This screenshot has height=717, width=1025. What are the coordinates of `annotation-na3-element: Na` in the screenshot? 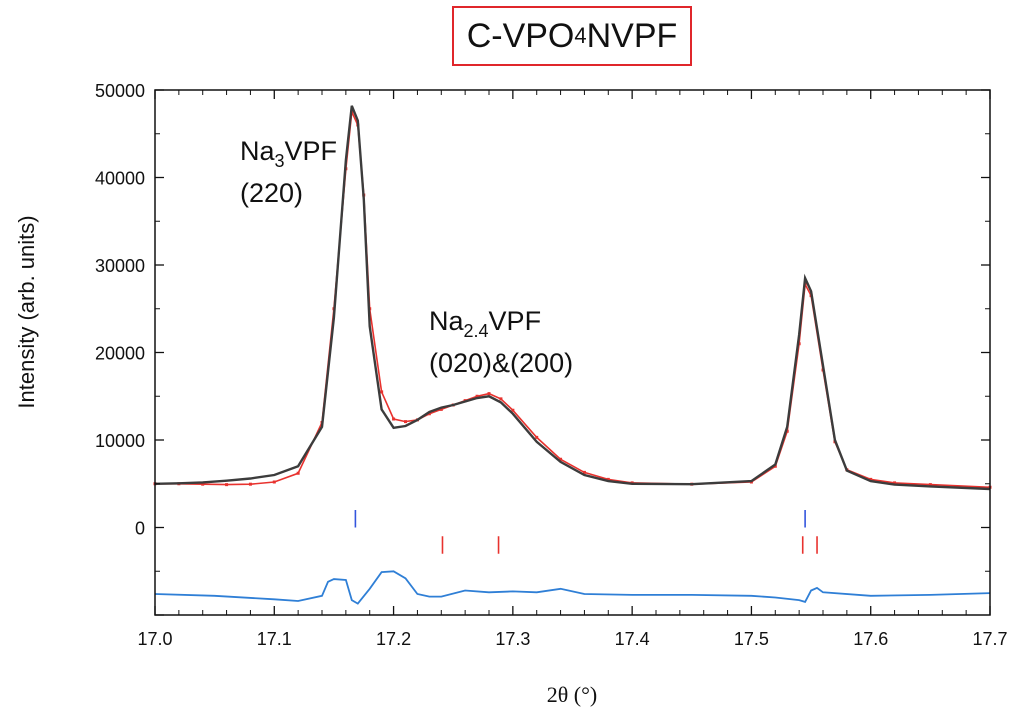 It's located at (257, 151).